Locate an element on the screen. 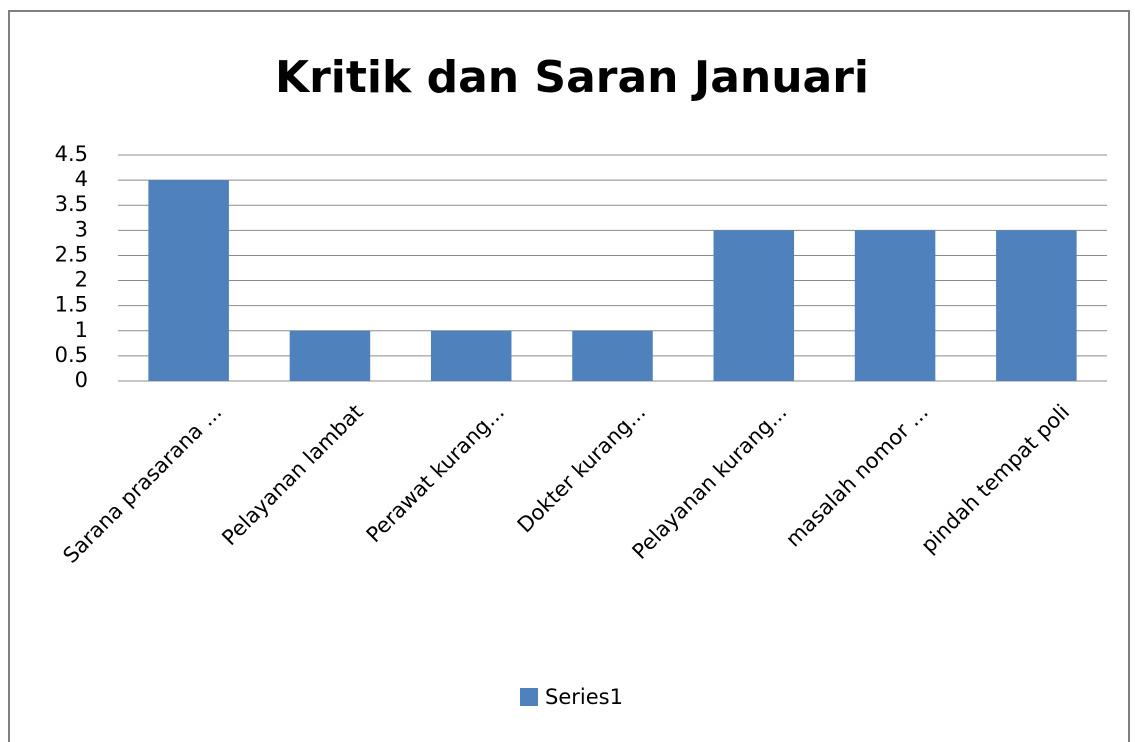 The height and width of the screenshot is (742, 1135). y-tick-label: 3 is located at coordinates (81, 229).